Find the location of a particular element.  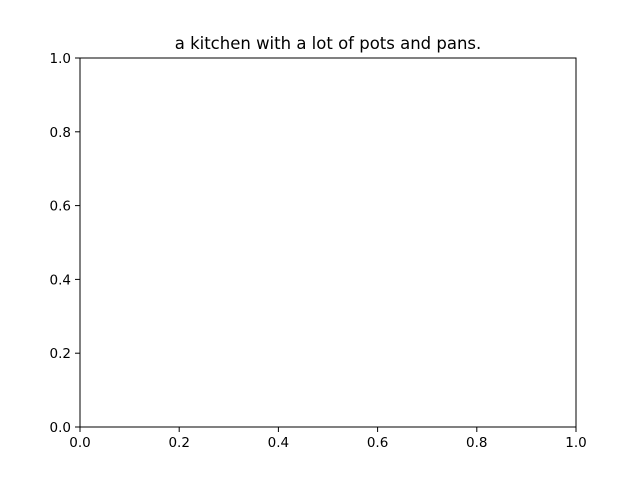

chart-title: a kitchen with a lot of pots and pans. is located at coordinates (328, 43).